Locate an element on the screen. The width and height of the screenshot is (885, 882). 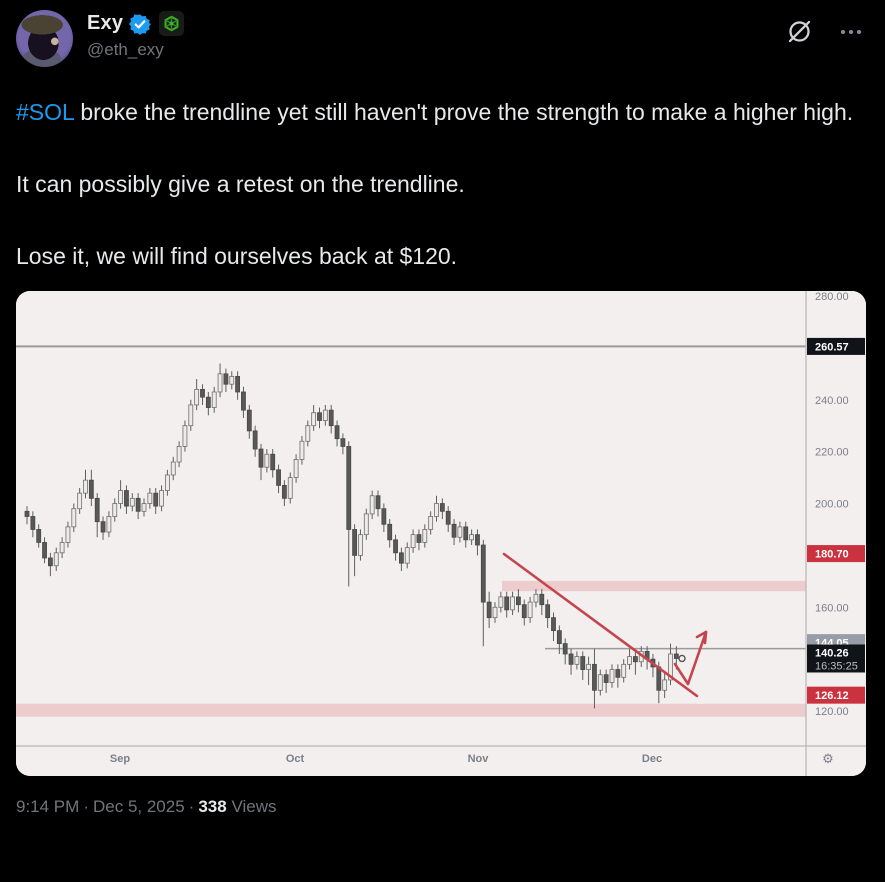
svg-text: 200.00 is located at coordinates (832, 505).